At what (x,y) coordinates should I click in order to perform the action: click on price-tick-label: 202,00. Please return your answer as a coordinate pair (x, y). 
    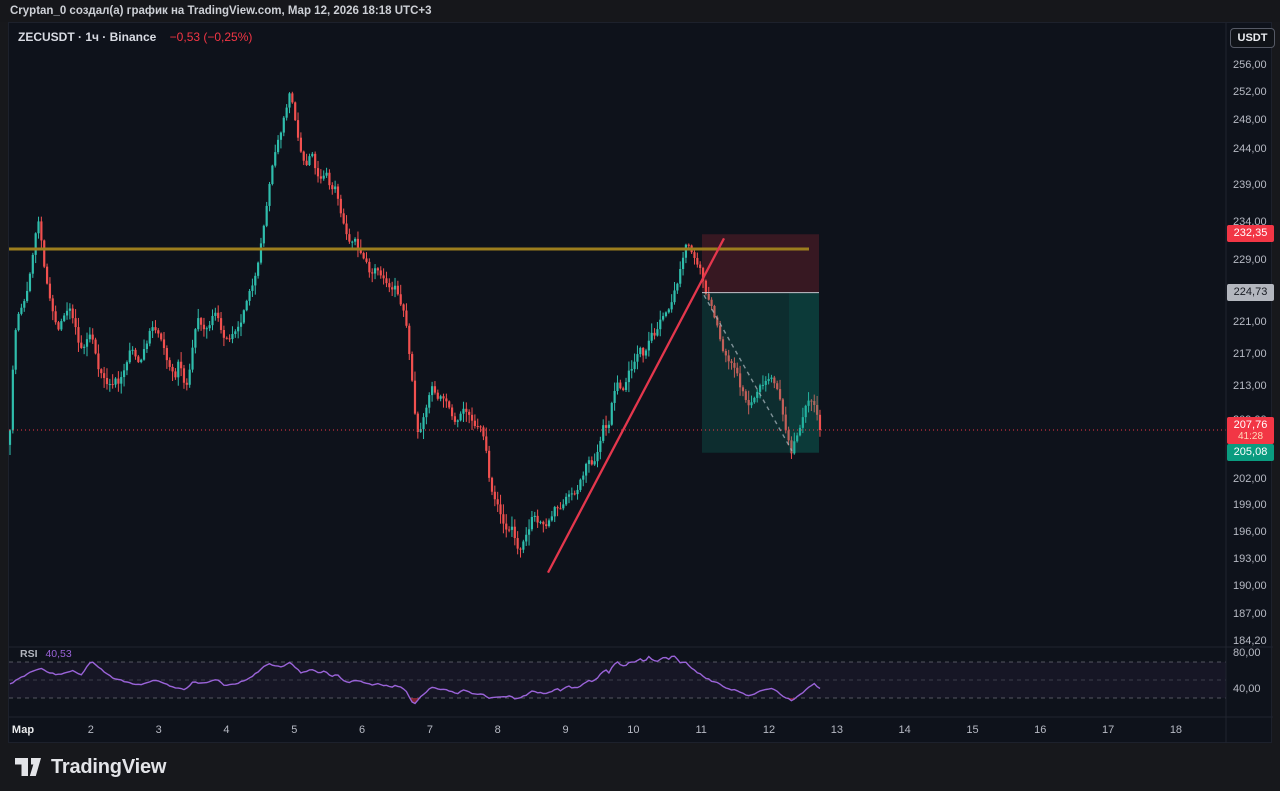
    Looking at the image, I should click on (1250, 479).